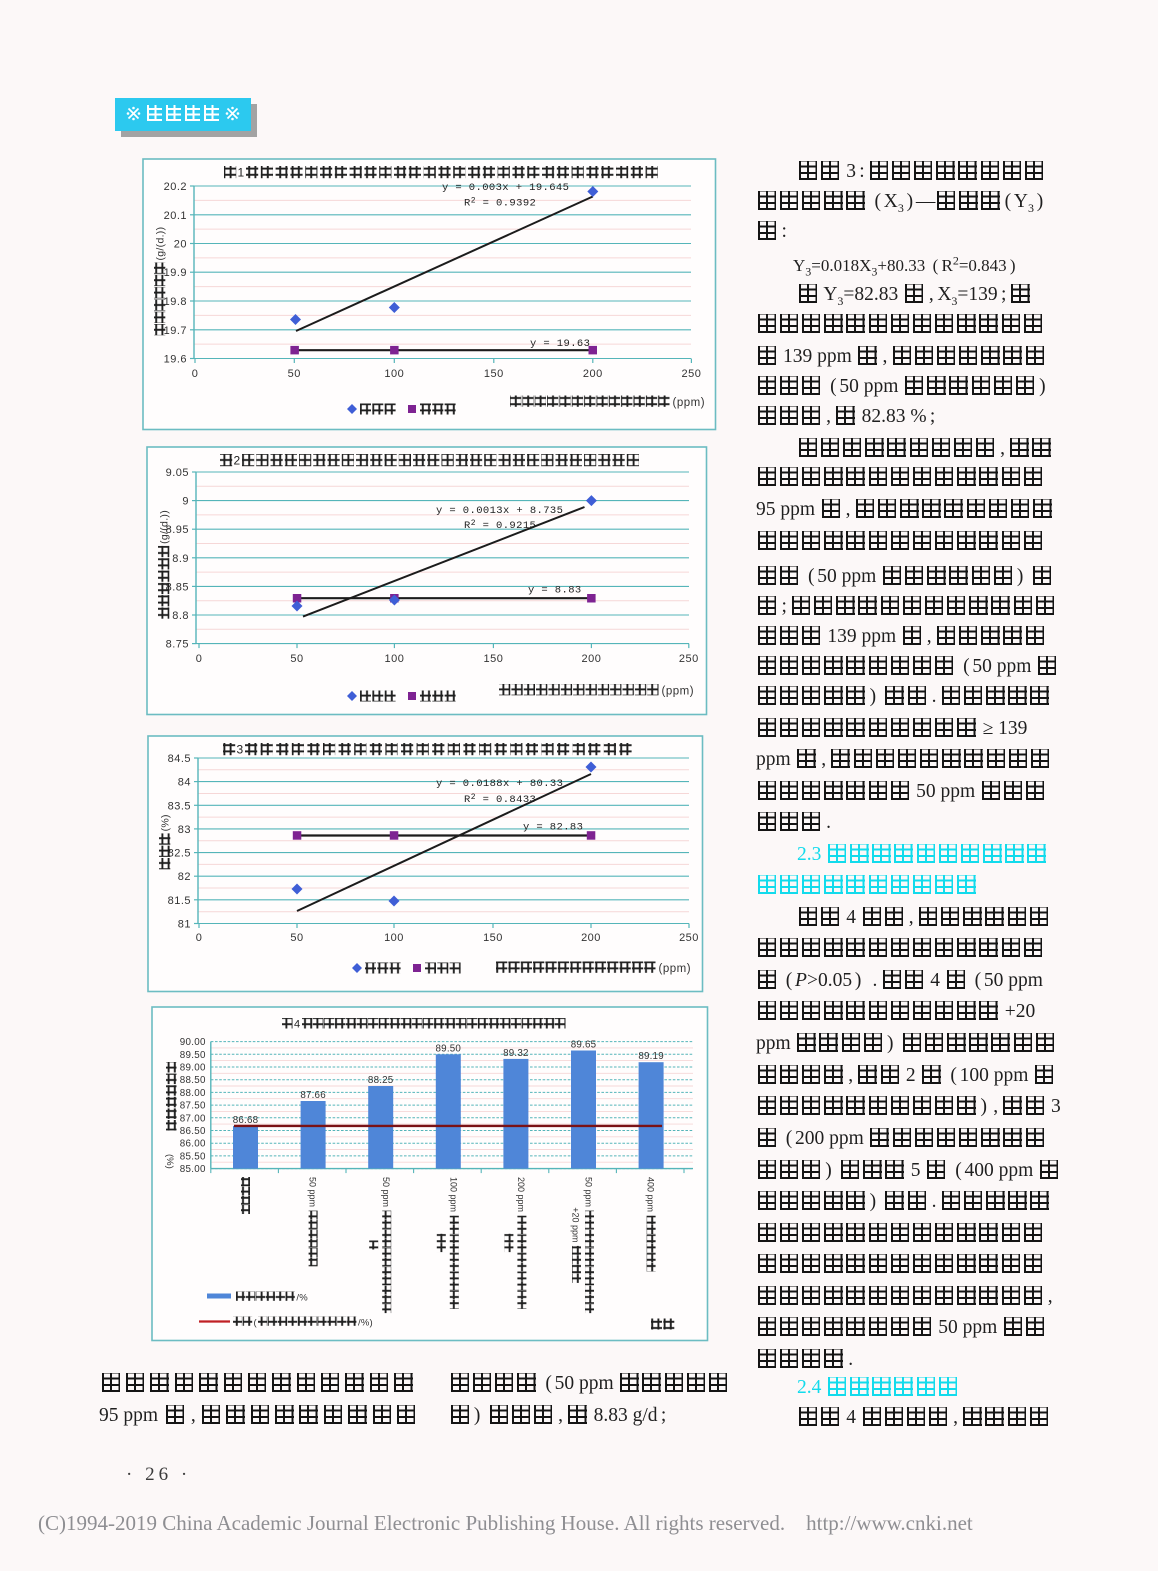  What do you see at coordinates (499, 784) in the screenshot?
I see `svg-text: y = 0.0188x + 80.33` at bounding box center [499, 784].